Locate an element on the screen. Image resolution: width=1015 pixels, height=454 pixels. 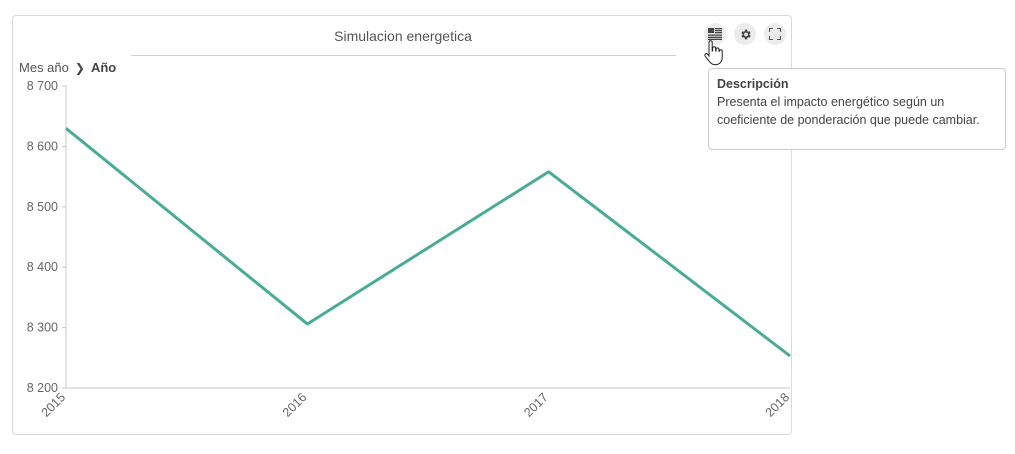
description-button is located at coordinates (715, 34).